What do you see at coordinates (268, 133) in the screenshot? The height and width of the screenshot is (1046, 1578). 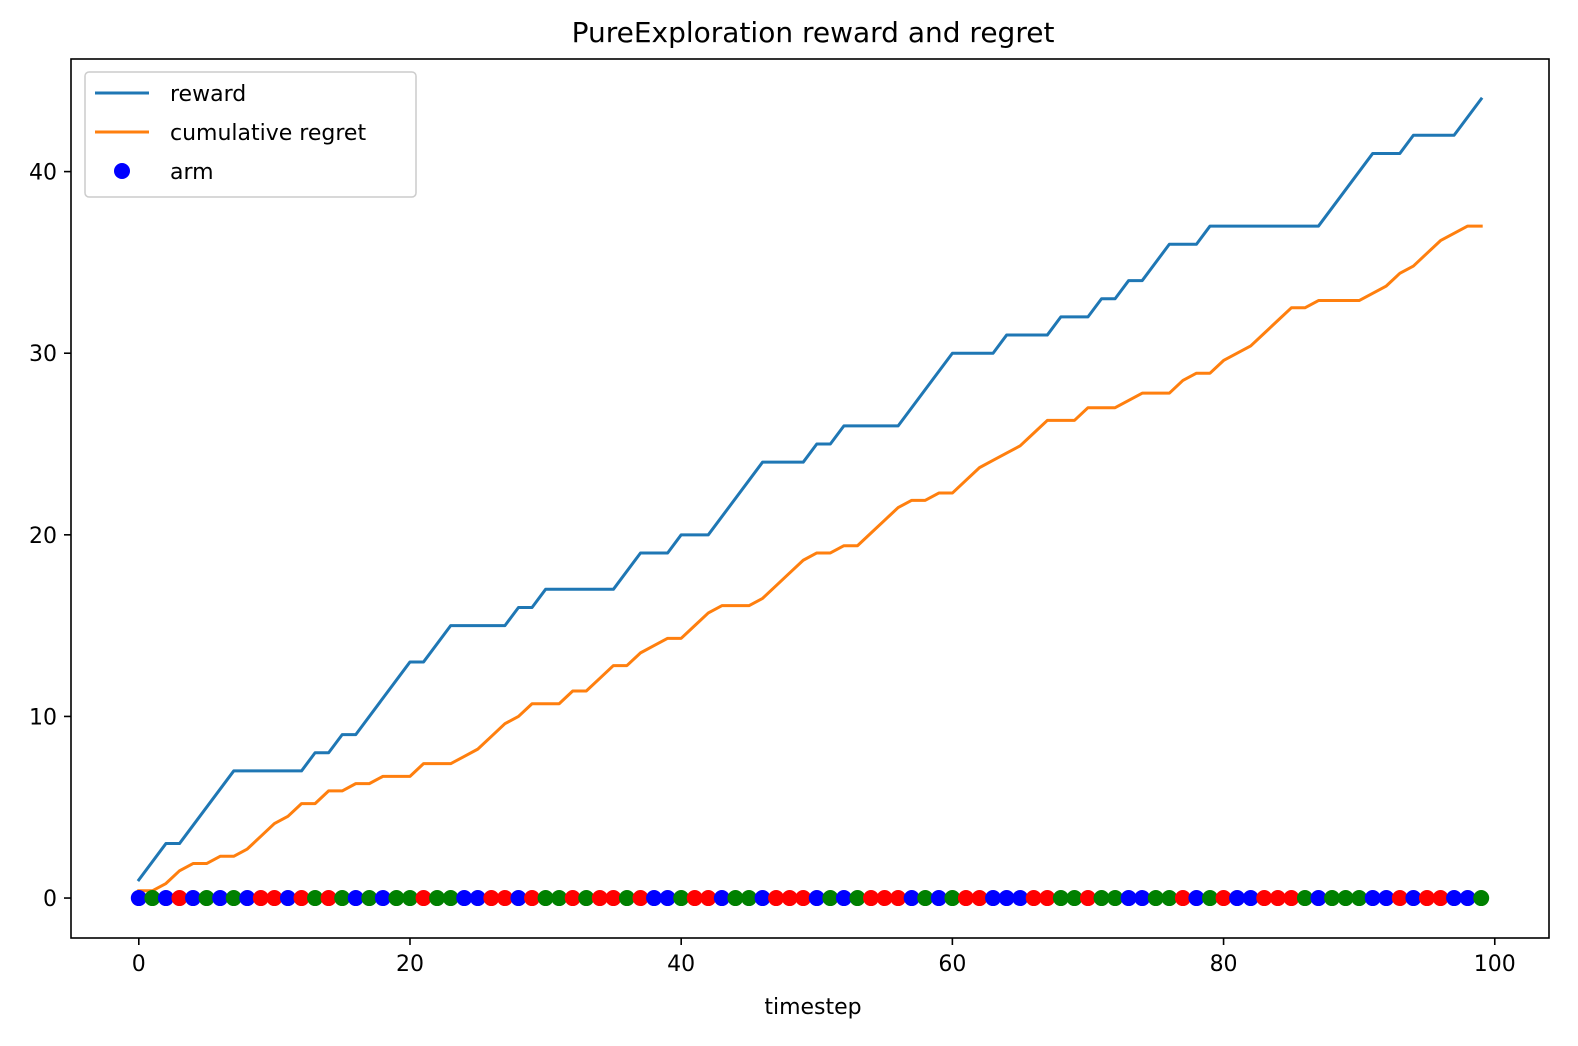 I see `legend-label-cumulative-regret: cumulative regret` at bounding box center [268, 133].